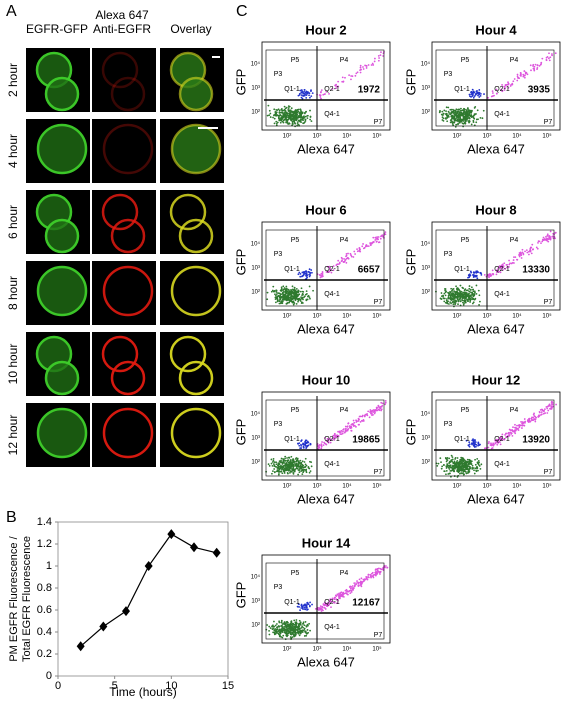 Image resolution: width=567 pixels, height=701 pixels. What do you see at coordinates (425, 113) in the screenshot?
I see `y-tick-label: 10²` at bounding box center [425, 113].